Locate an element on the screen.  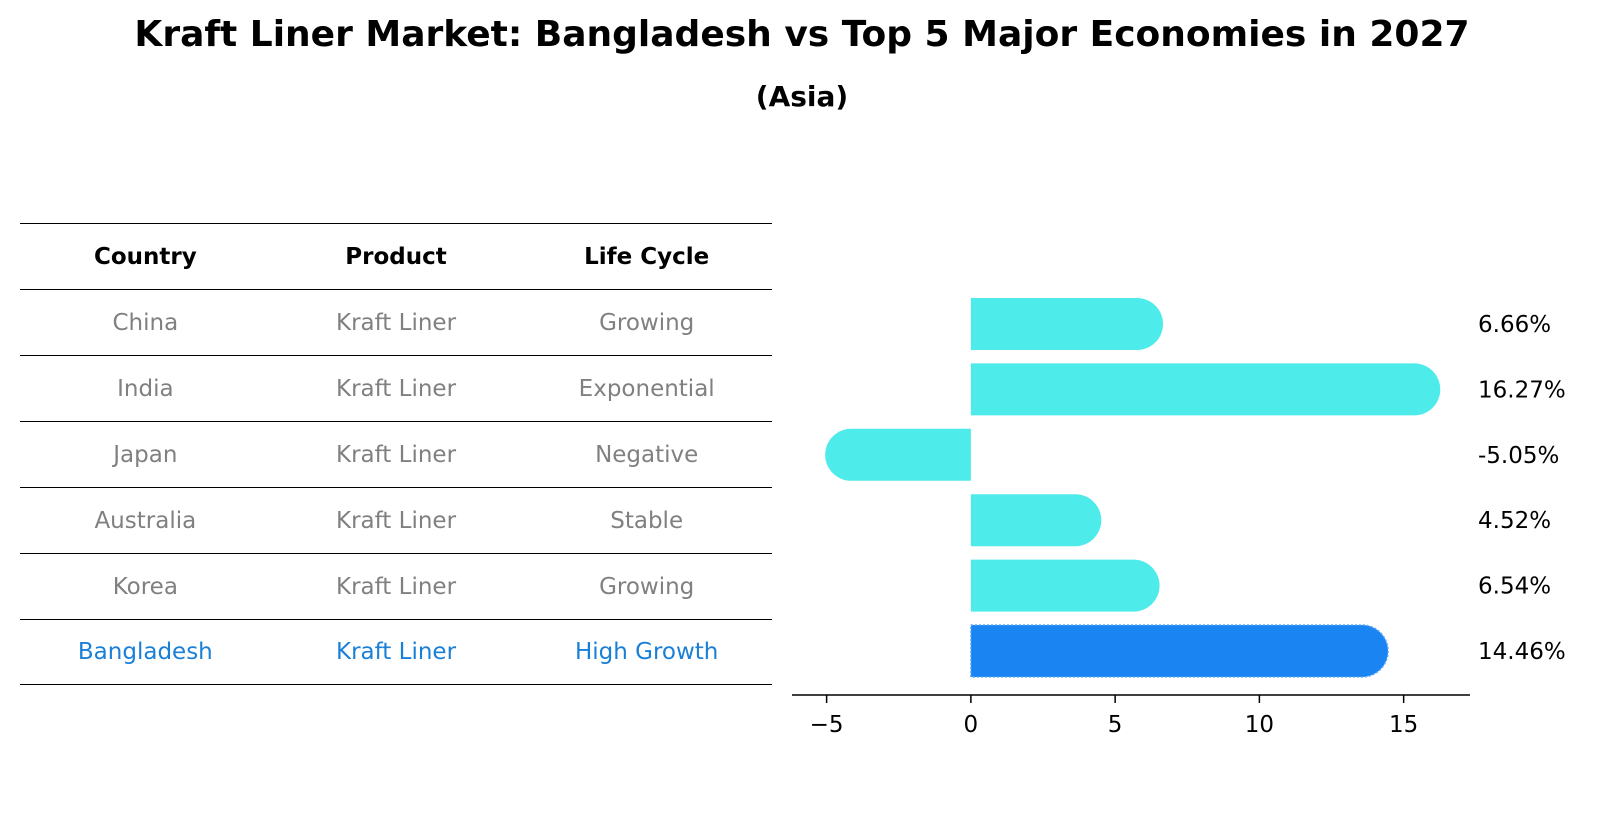
data-label: -5.05% is located at coordinates (1518, 456).